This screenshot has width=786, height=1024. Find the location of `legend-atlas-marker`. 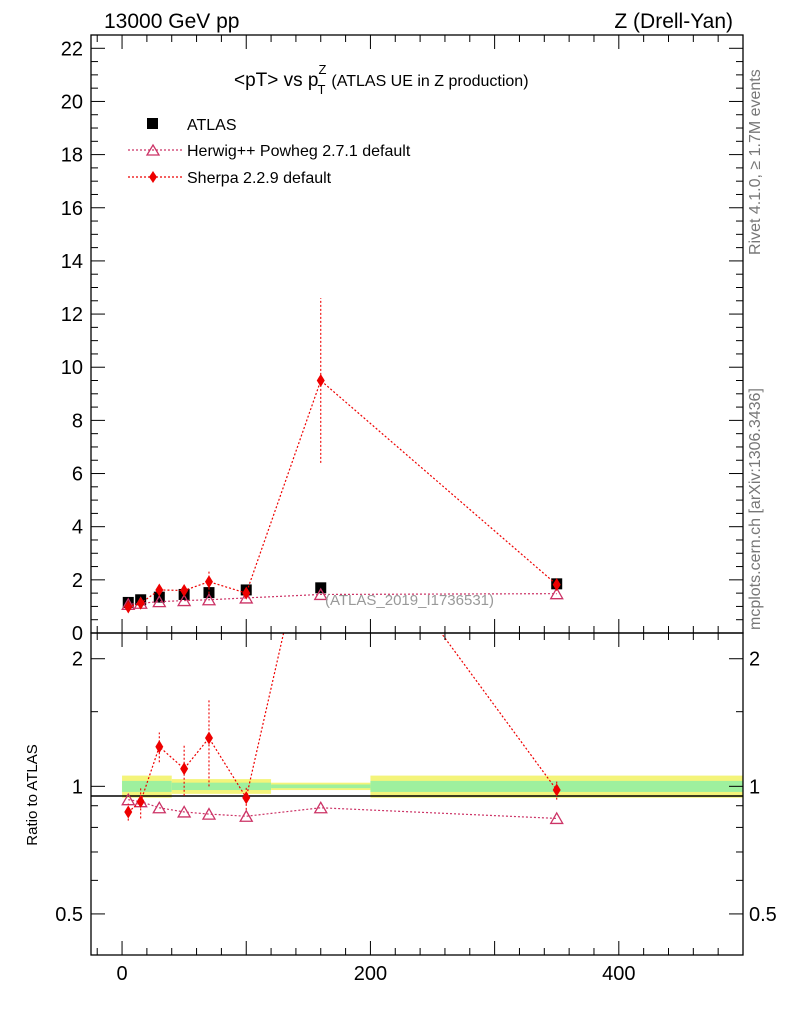

legend-atlas-marker is located at coordinates (152, 123).